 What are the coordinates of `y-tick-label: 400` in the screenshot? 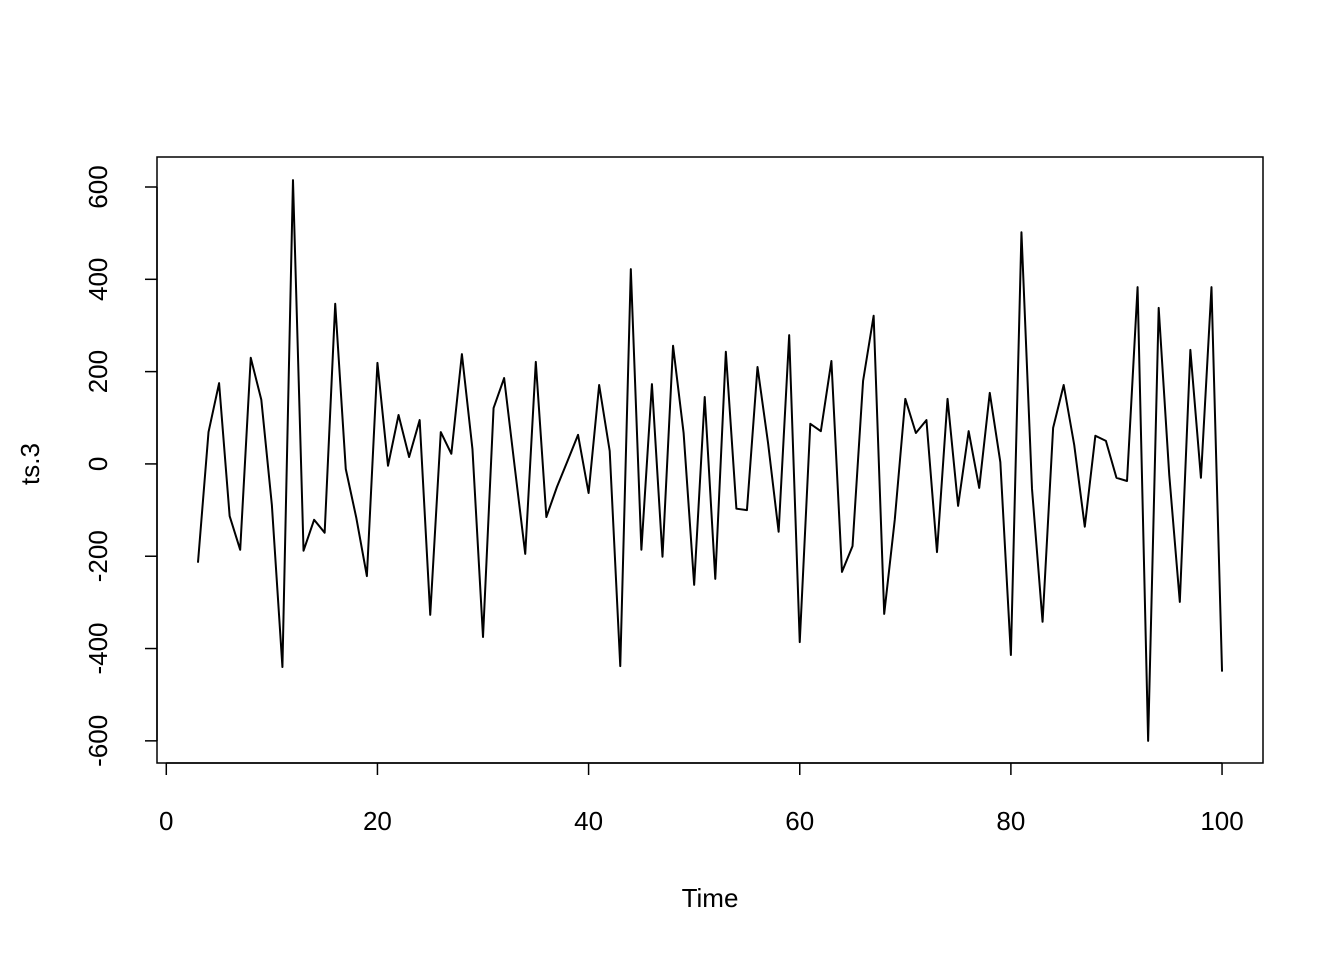 It's located at (98, 279).